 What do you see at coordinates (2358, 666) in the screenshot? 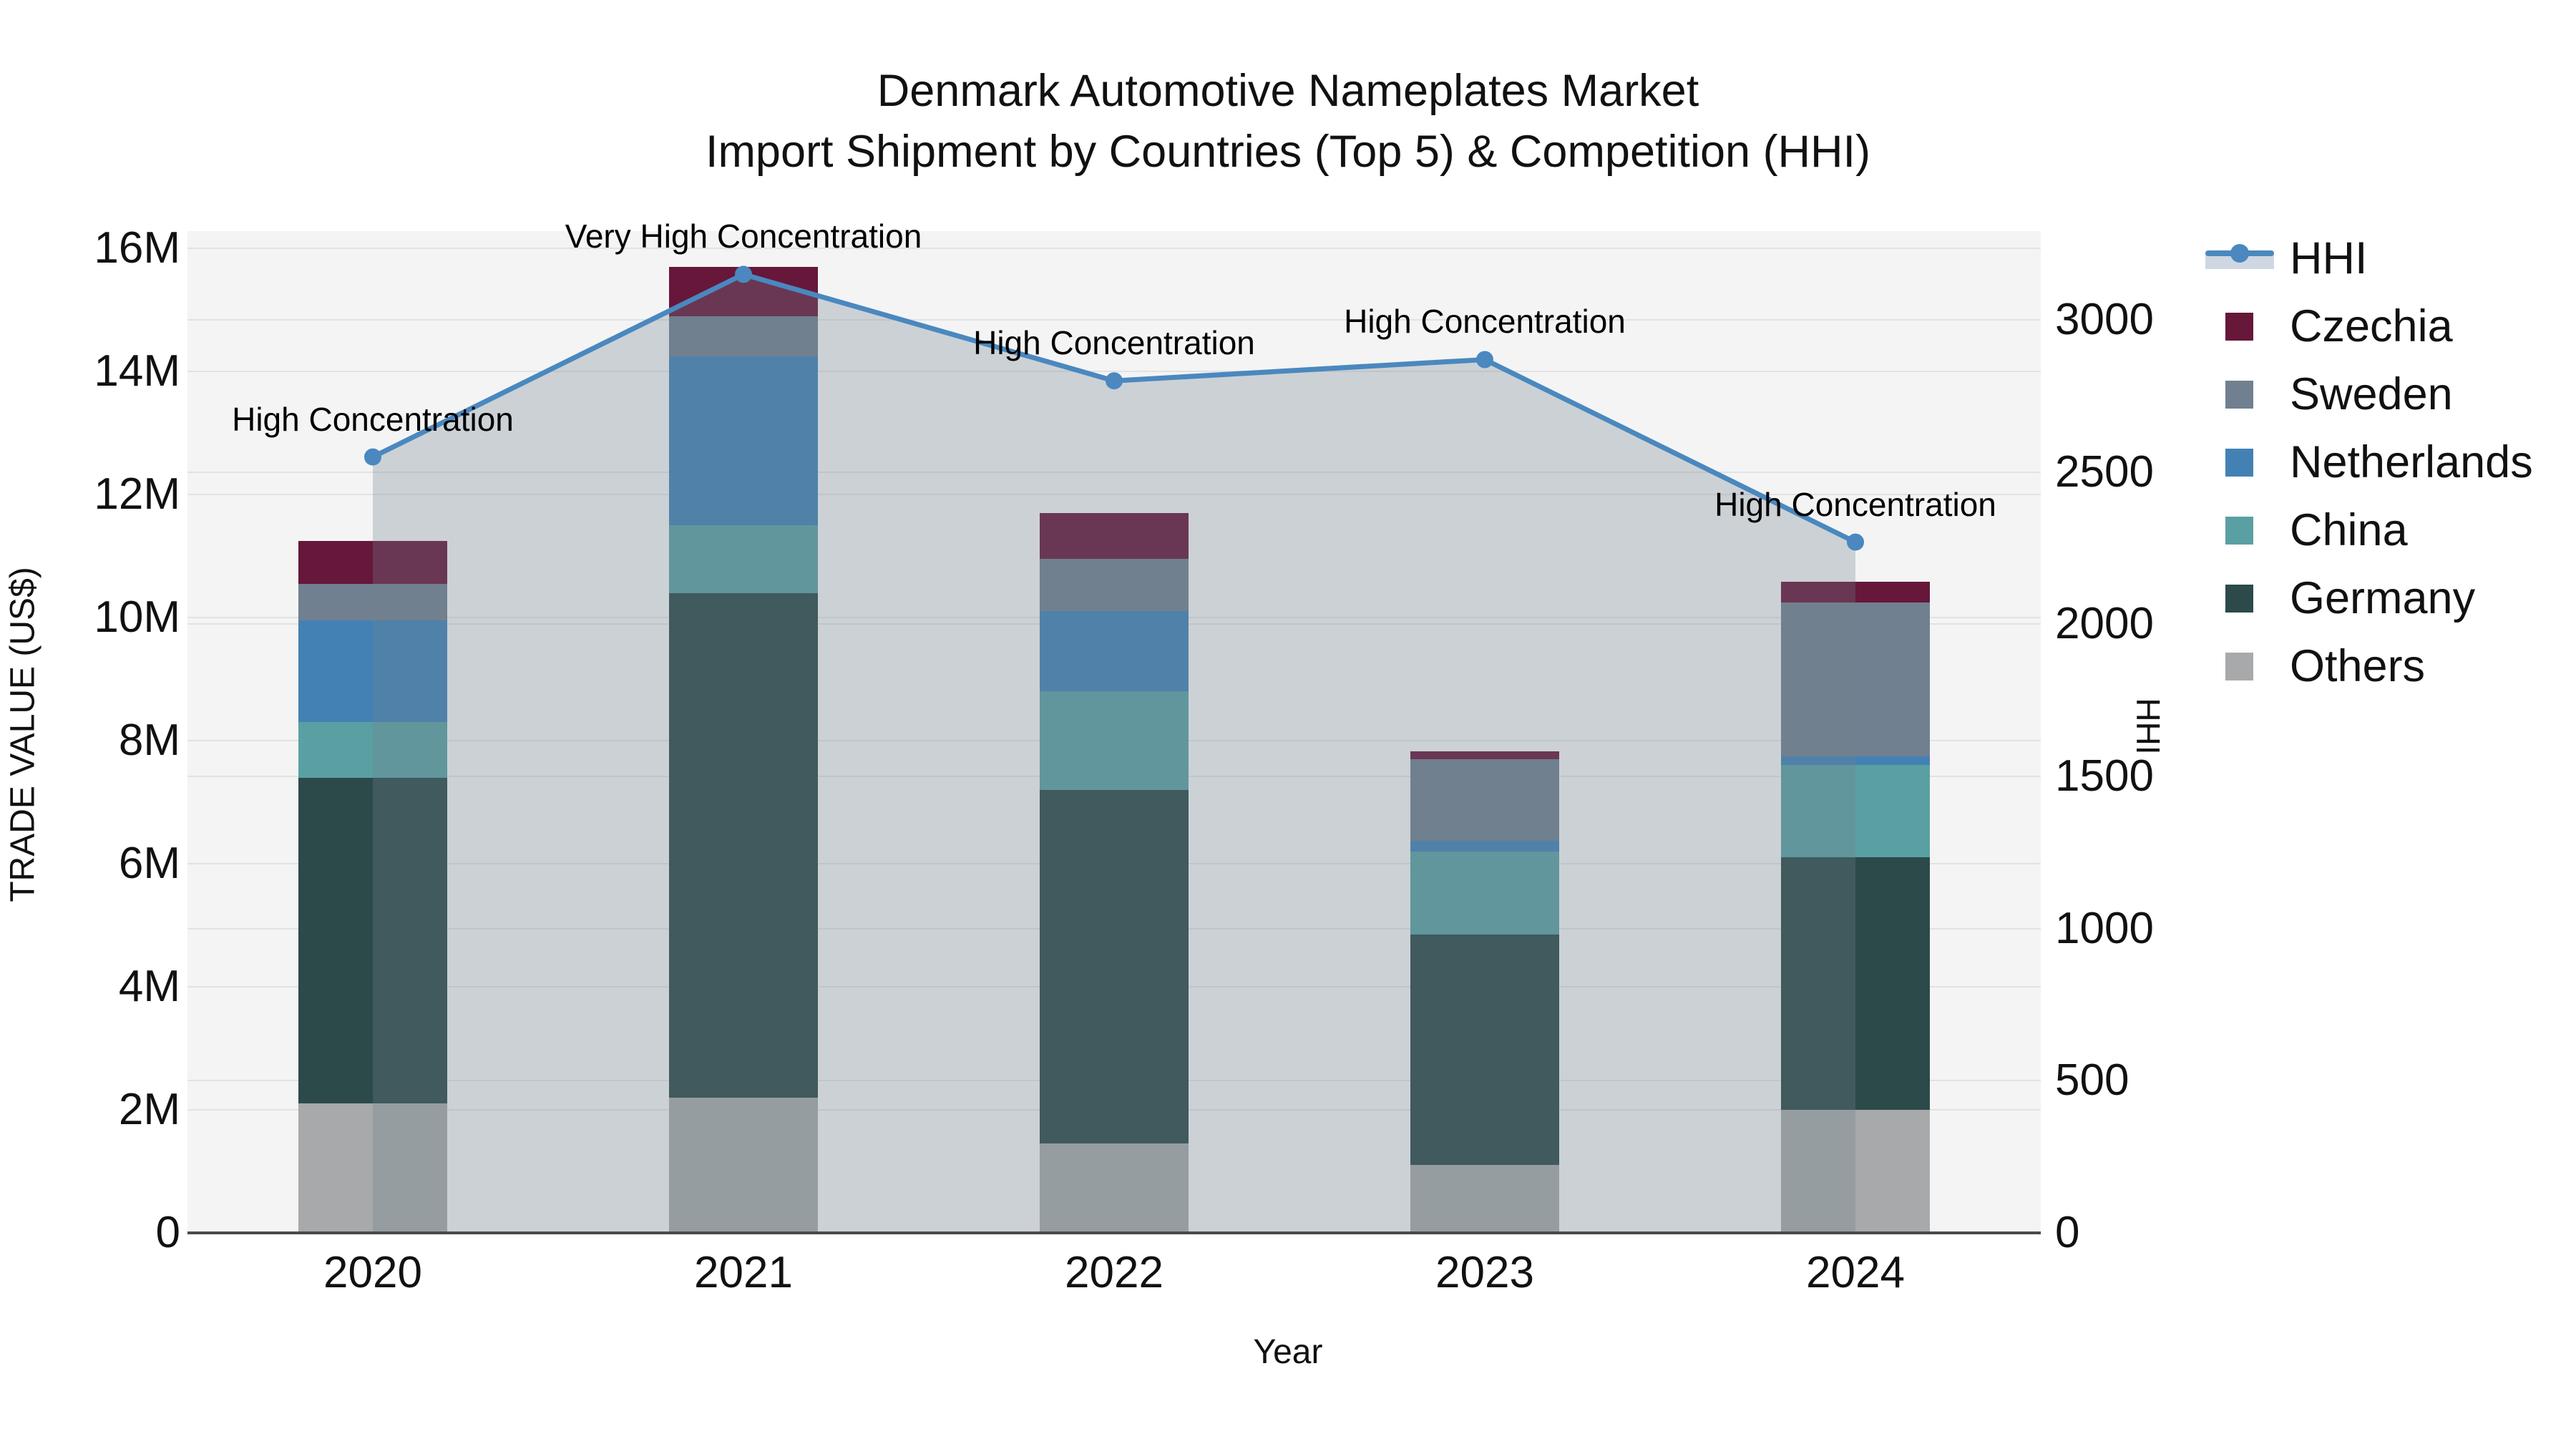
I see `legend-label-others: Others` at bounding box center [2358, 666].